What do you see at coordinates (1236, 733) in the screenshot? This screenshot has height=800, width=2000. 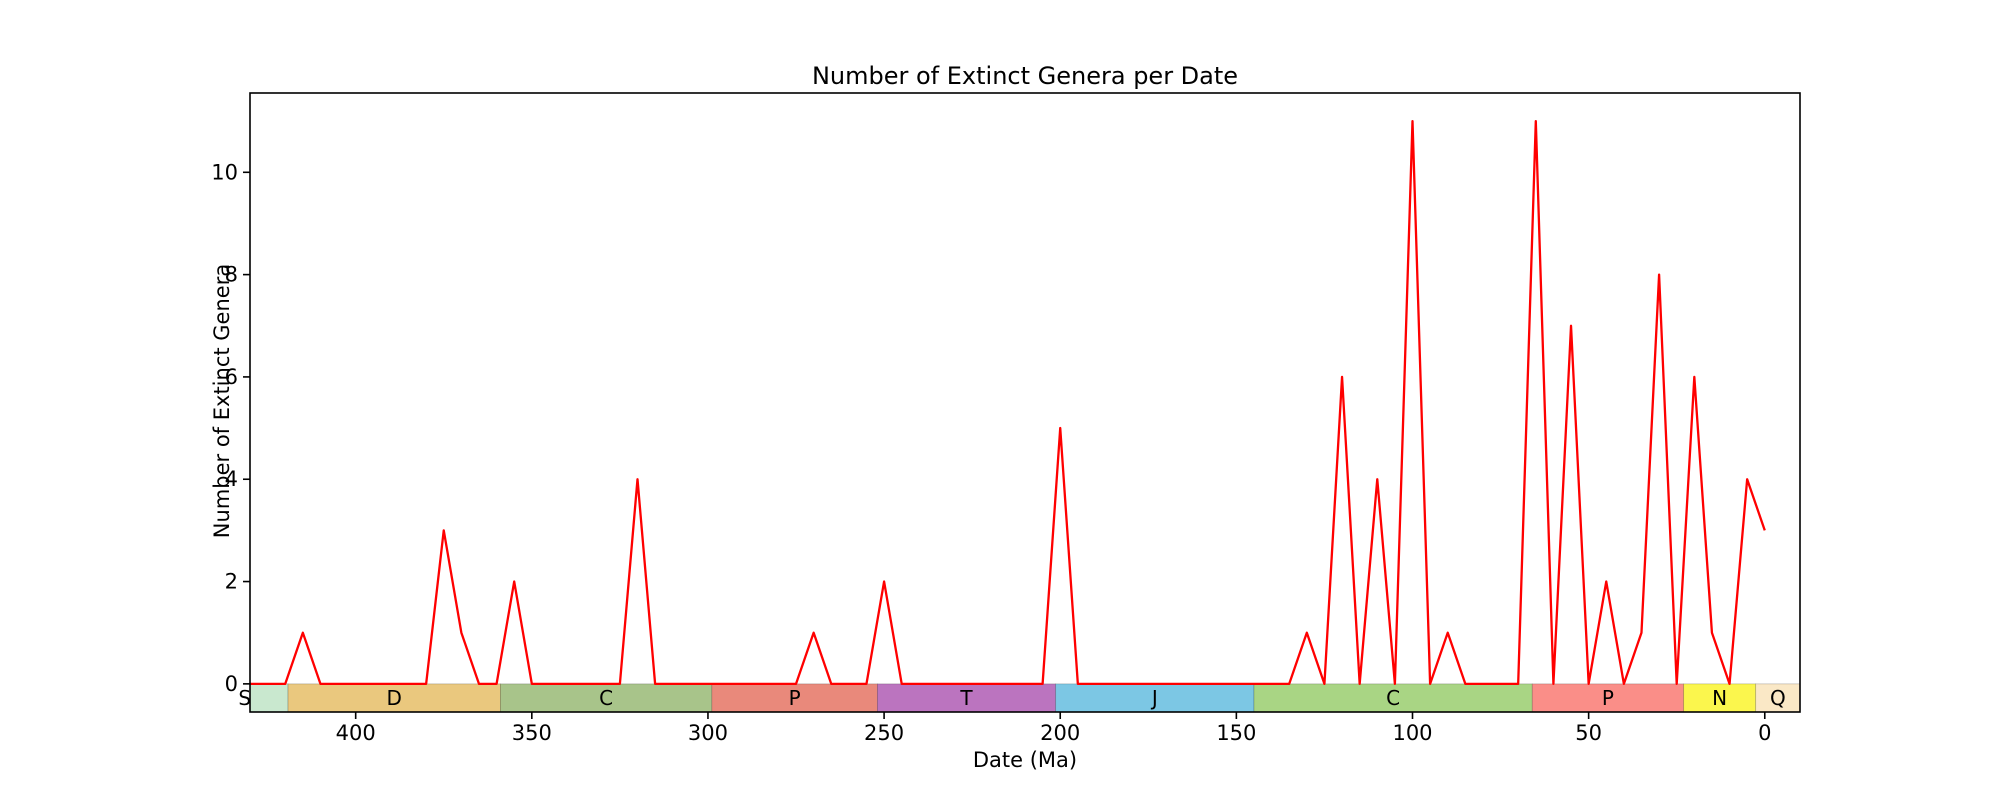 I see `x-tick-label: 150` at bounding box center [1236, 733].